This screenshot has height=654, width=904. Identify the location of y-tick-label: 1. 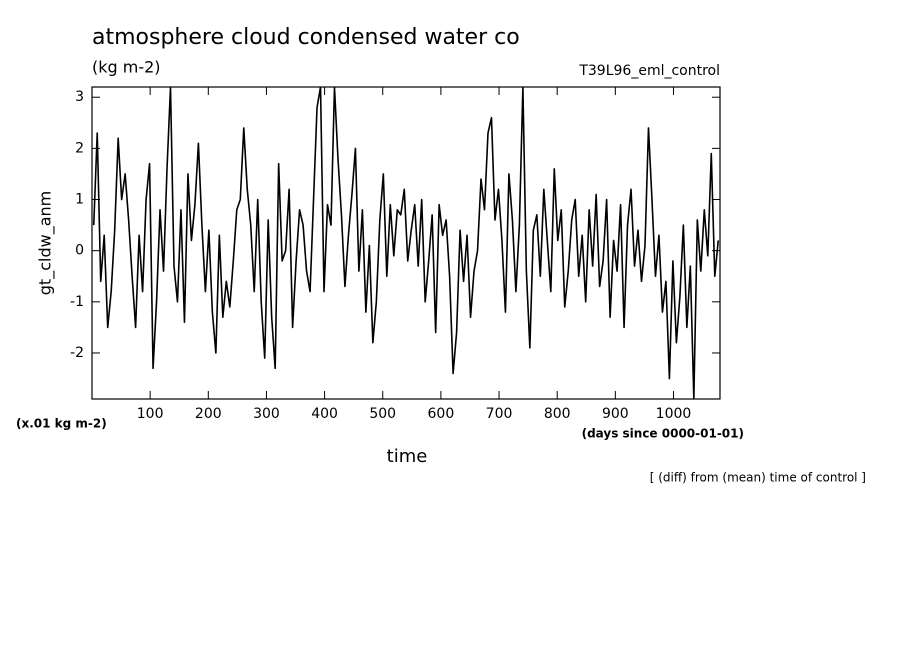
(79, 200).